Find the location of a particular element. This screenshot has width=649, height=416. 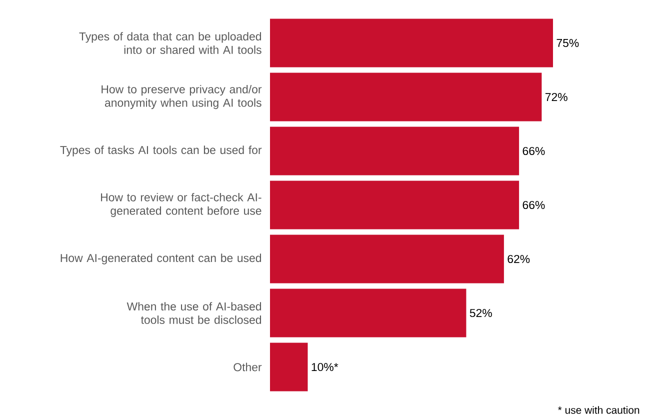

data-label: 62% is located at coordinates (519, 259).